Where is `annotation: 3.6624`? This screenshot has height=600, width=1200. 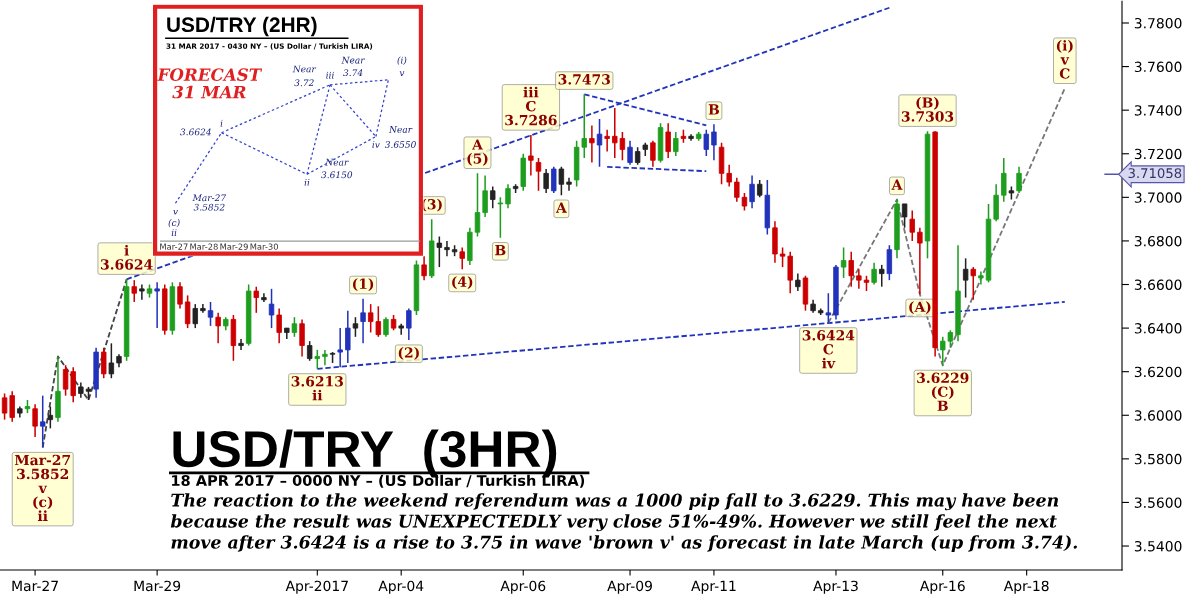
annotation: 3.6624 is located at coordinates (195, 132).